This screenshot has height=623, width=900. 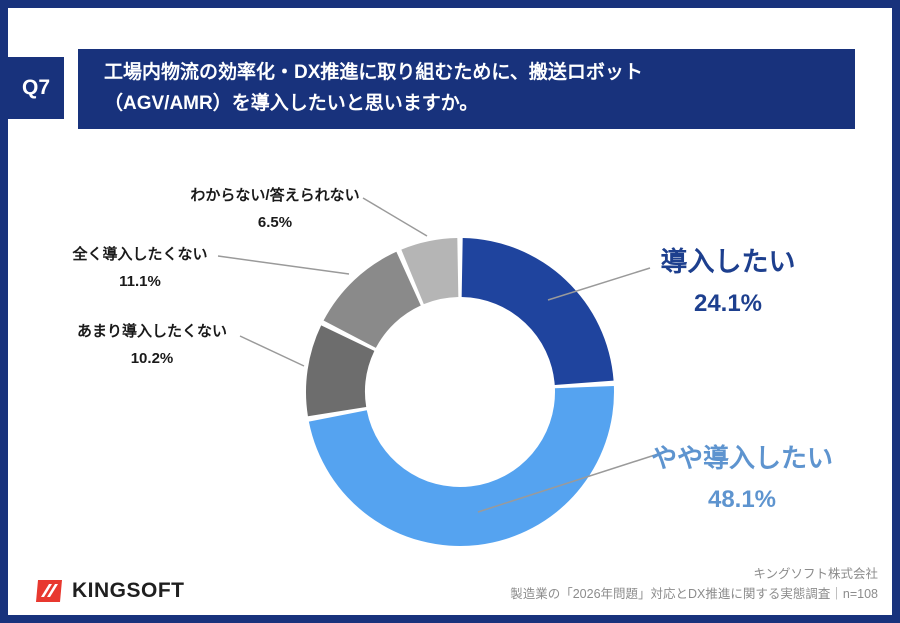 What do you see at coordinates (694, 594) in the screenshot?
I see `survey-caption: 製造業の「2026年問題」対応とDX推進に関する実態調査｜n=108` at bounding box center [694, 594].